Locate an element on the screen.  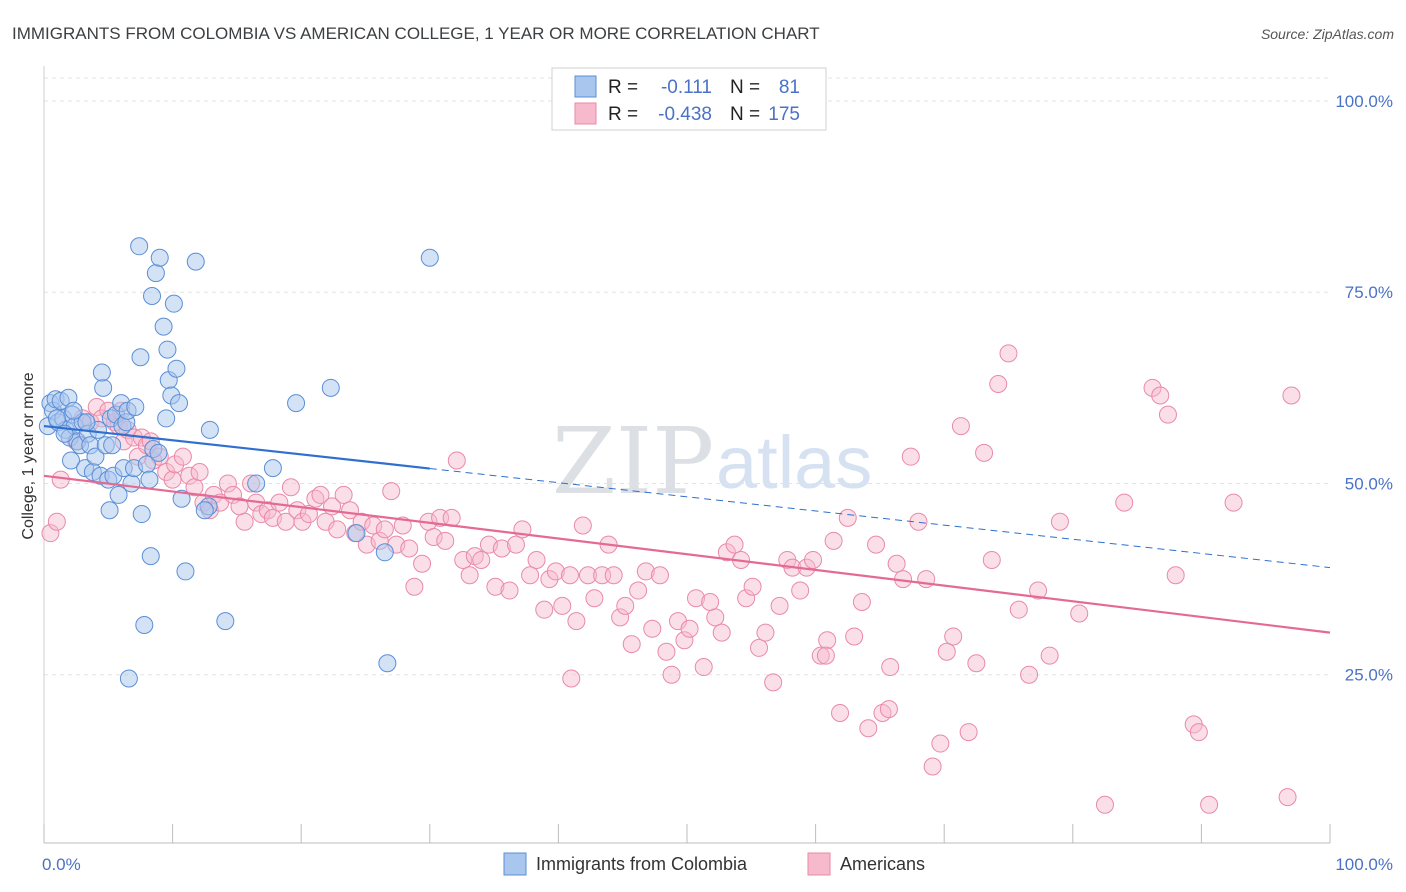
series-legend-label-colombia: Immigrants from Colombia is located at coordinates (642, 864).